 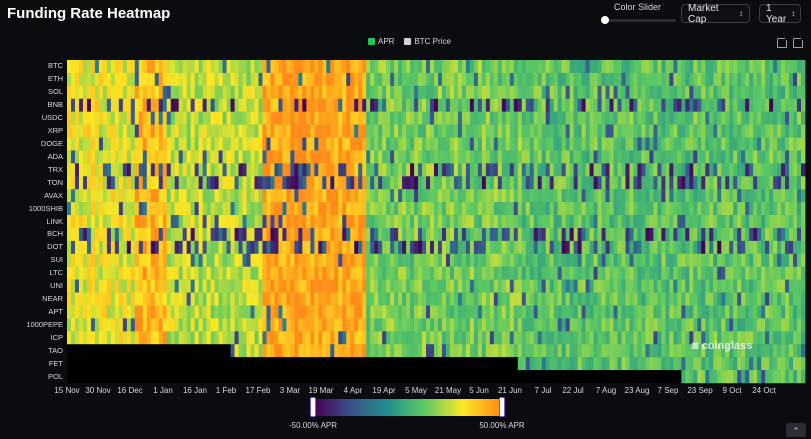 What do you see at coordinates (796, 430) in the screenshot?
I see `scroll-up-button: ⌃` at bounding box center [796, 430].